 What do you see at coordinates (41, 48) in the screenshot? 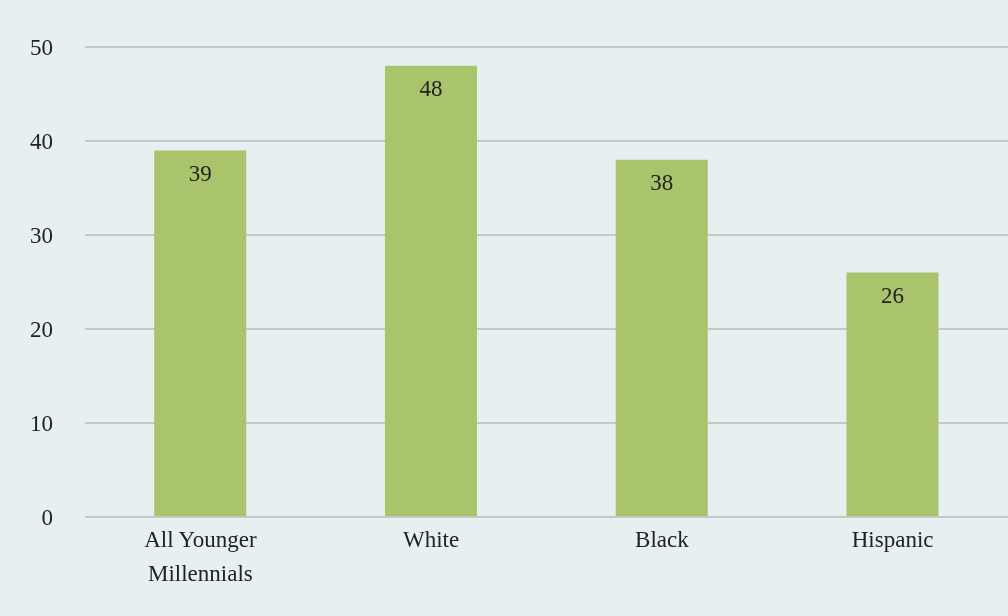
I see `y-tick-label: 50` at bounding box center [41, 48].